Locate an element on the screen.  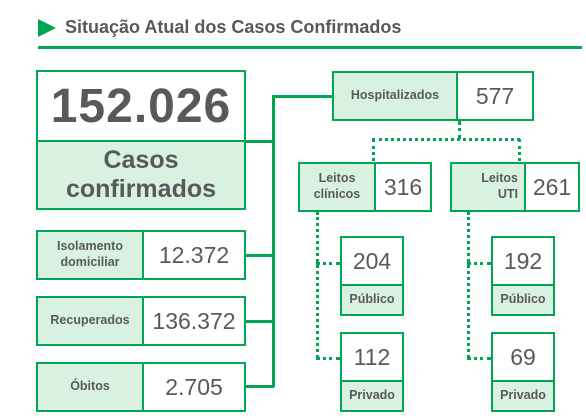
recovered-label: Recuperados is located at coordinates (90, 320).